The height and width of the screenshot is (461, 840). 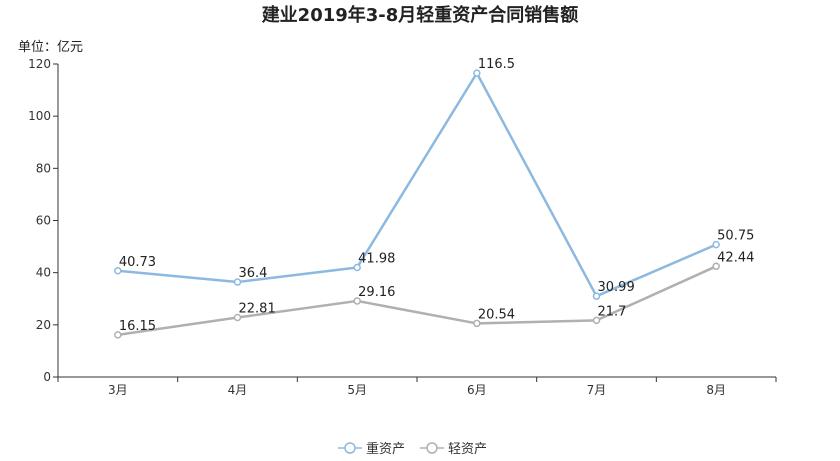 I want to click on legend-item-2: 轻资产, so click(x=453, y=449).